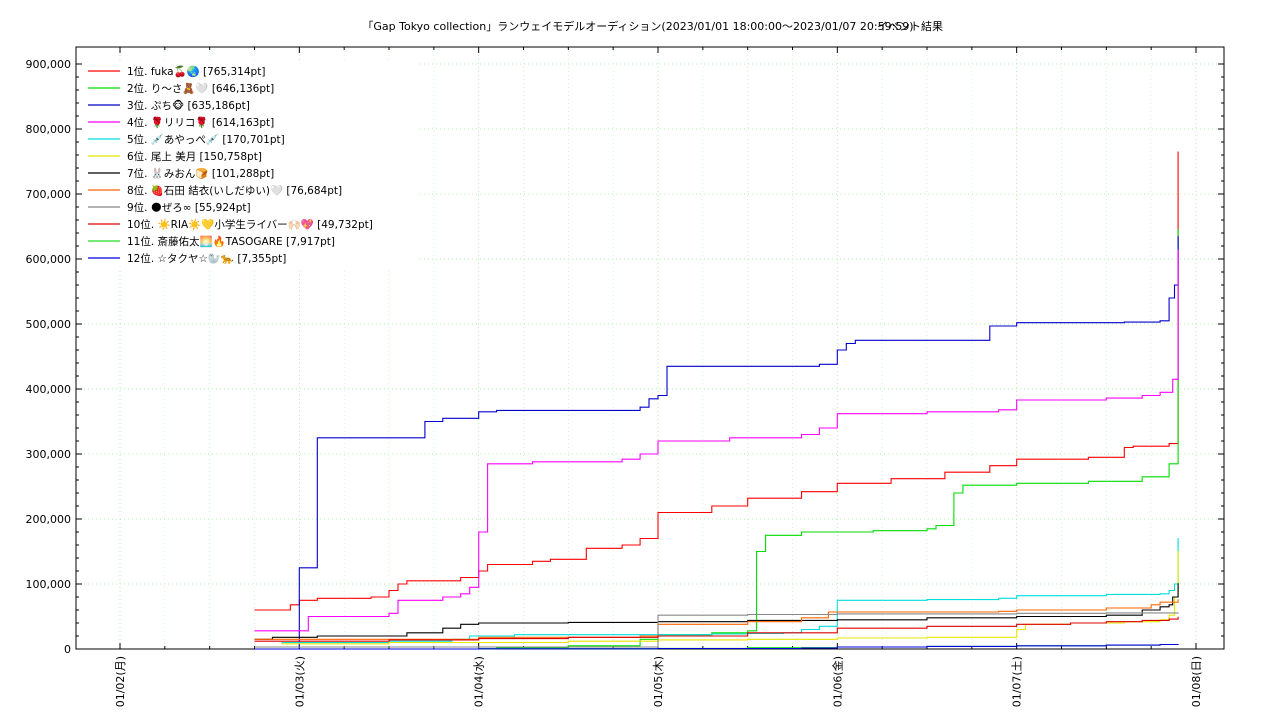 Image resolution: width=1280 pixels, height=720 pixels. What do you see at coordinates (1196, 681) in the screenshot?
I see `x-tick-label: 01/08(日)` at bounding box center [1196, 681].